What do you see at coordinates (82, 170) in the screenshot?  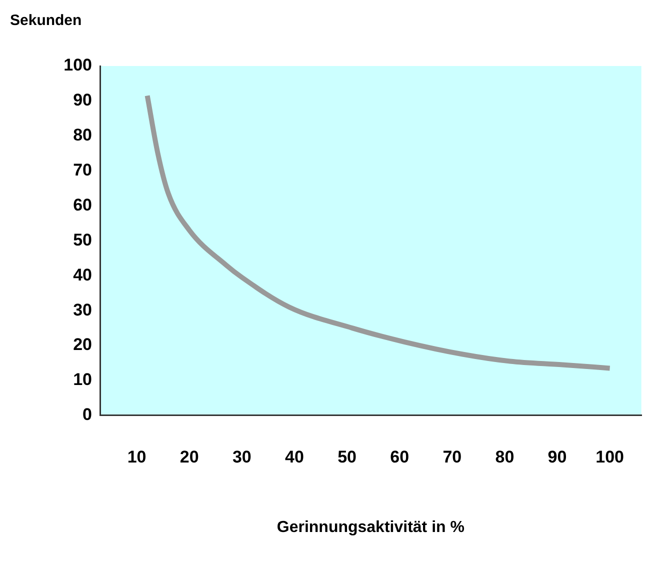 I see `y-tick-label: 70` at bounding box center [82, 170].